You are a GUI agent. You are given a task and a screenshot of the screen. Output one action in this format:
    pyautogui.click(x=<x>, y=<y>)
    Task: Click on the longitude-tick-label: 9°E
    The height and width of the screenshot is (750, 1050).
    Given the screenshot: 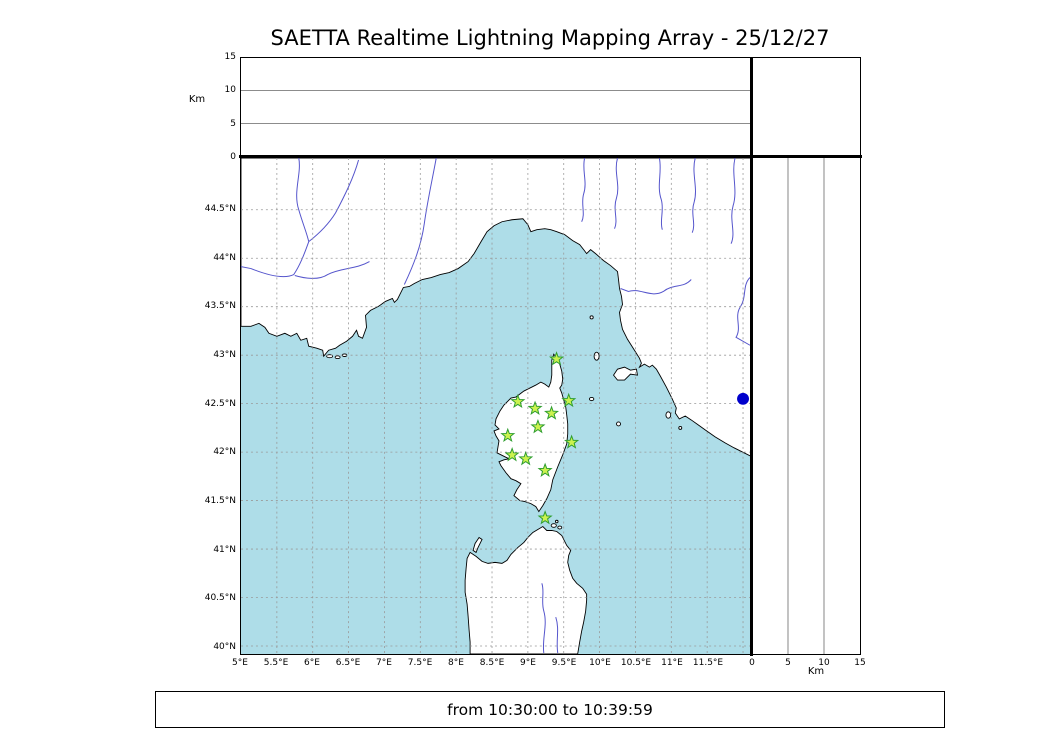 What is the action you would take?
    pyautogui.click(x=528, y=663)
    